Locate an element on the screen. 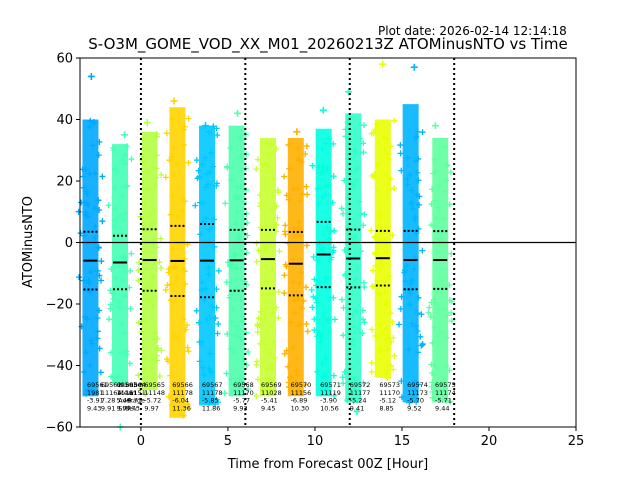  y-tick-label: 40 is located at coordinates (64, 120).